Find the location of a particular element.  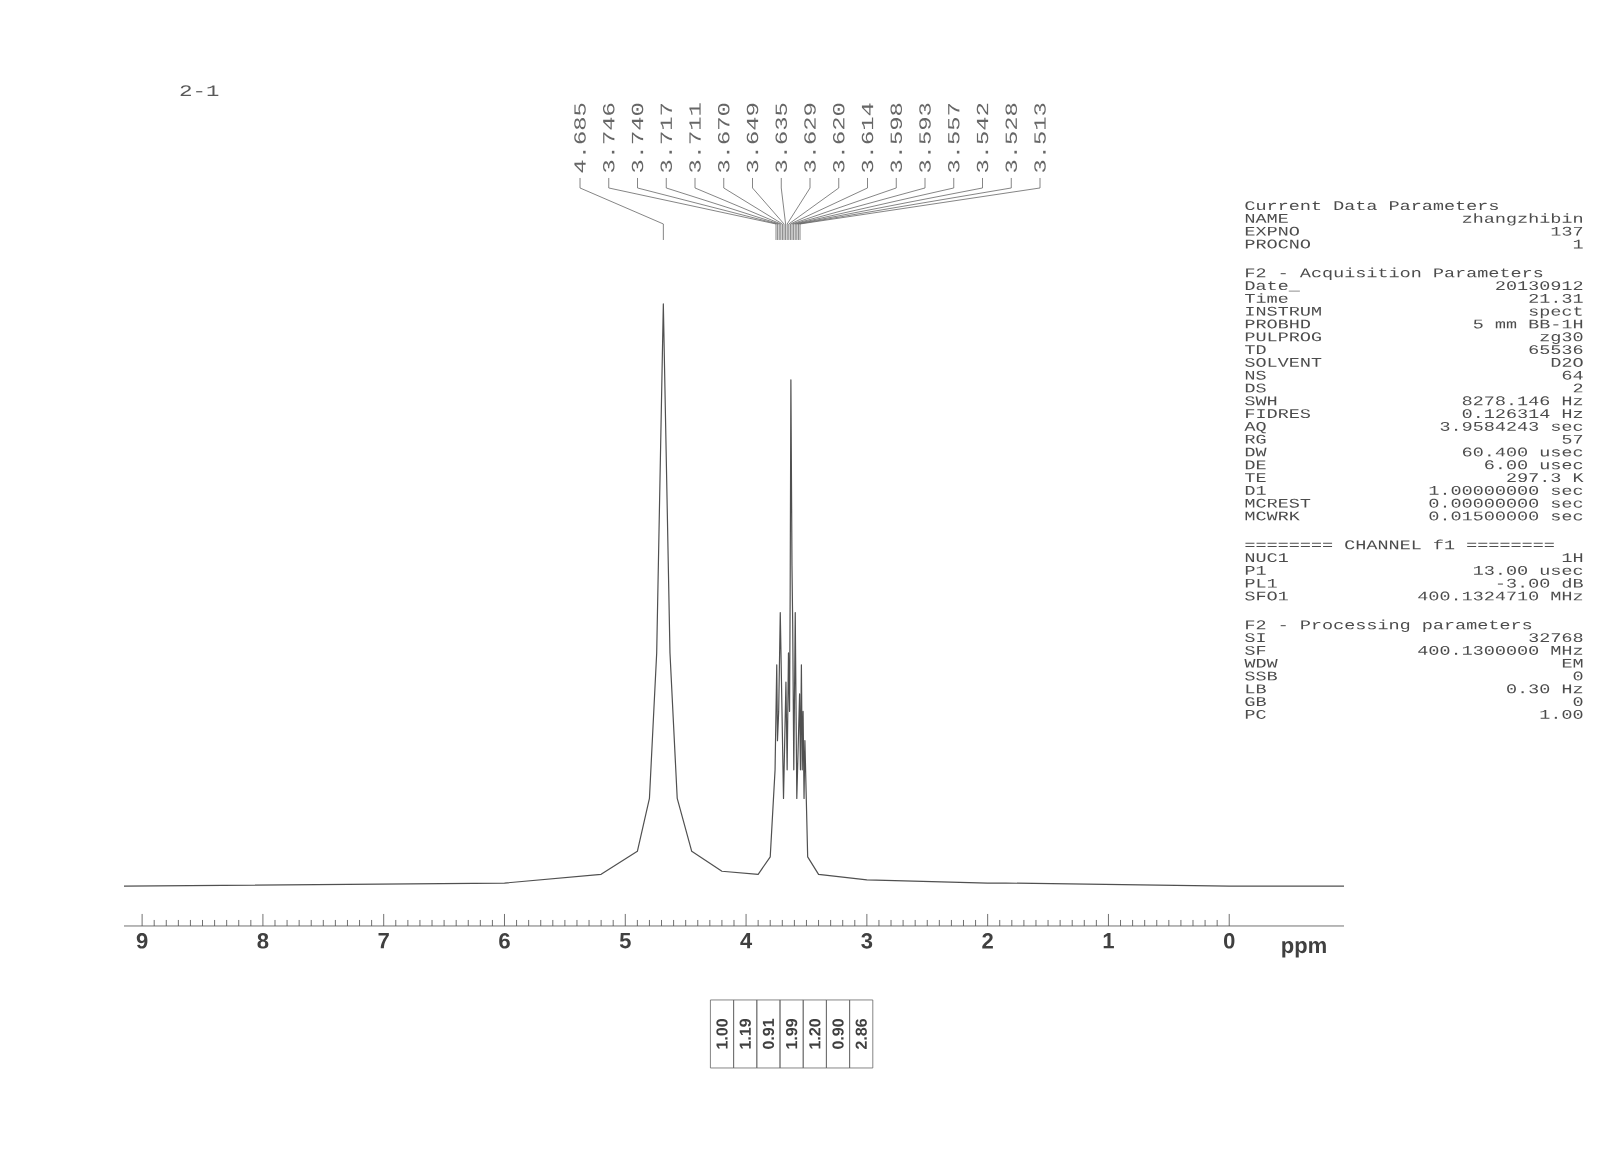

text: 3.513 is located at coordinates (1040, 138).